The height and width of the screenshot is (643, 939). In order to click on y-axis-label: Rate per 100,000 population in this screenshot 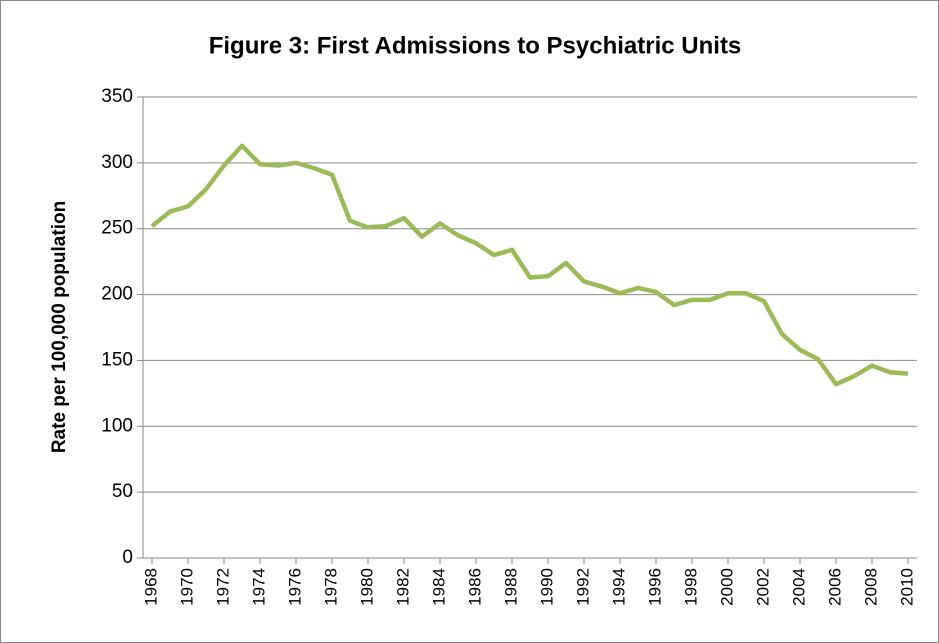, I will do `click(59, 327)`.